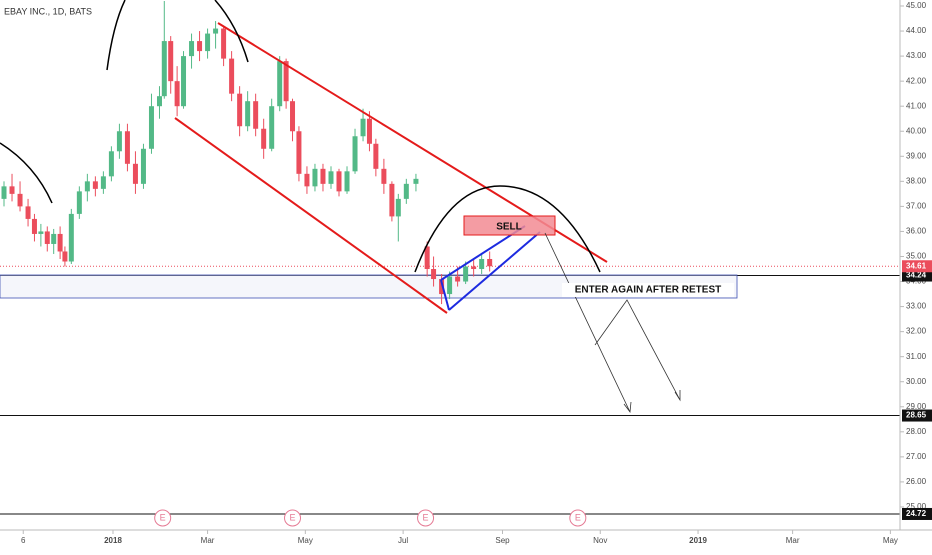  I want to click on y-tick-label: 38.00, so click(916, 180).